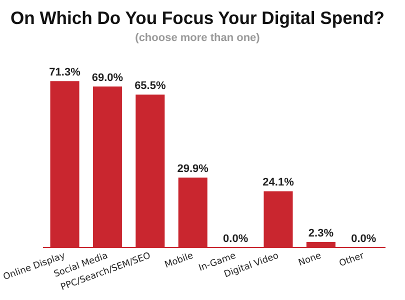  I want to click on x-tick-label: Mobile, so click(180, 260).